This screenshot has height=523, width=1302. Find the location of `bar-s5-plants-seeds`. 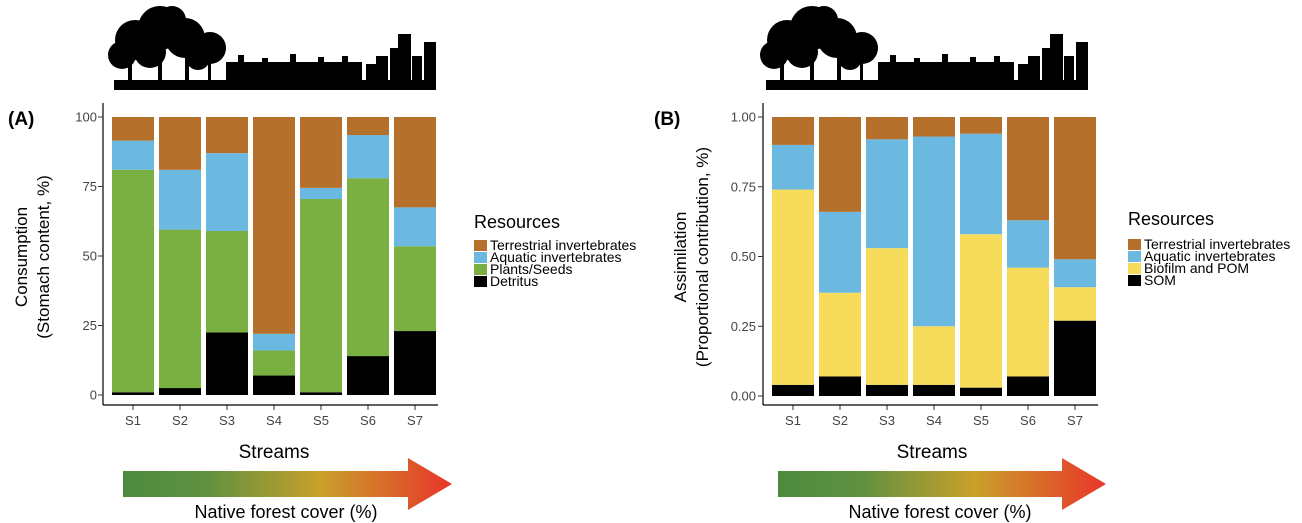

bar-s5-plants-seeds is located at coordinates (321, 296).